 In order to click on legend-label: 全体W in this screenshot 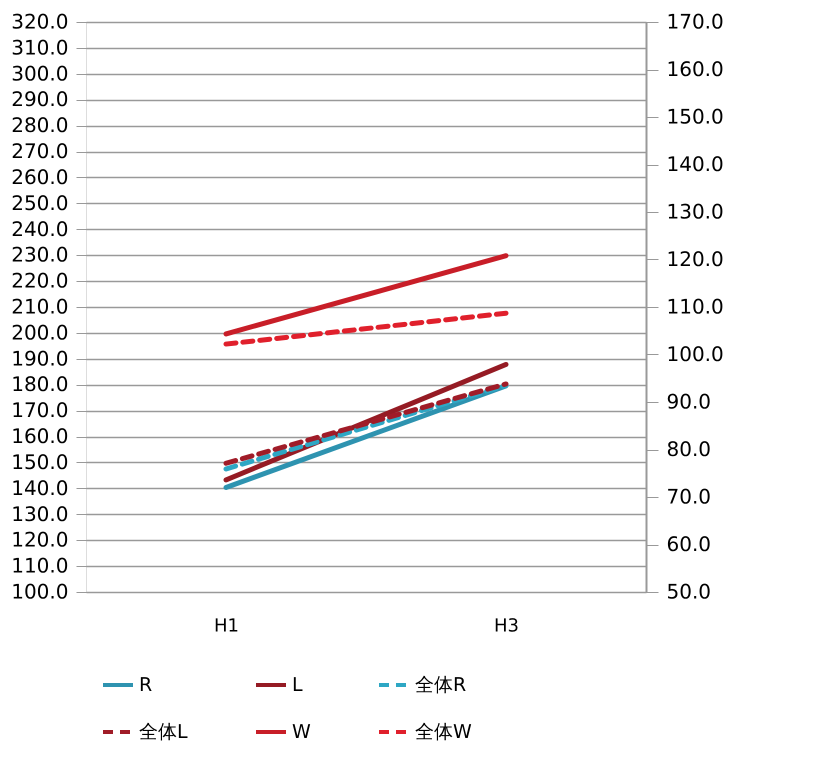, I will do `click(443, 732)`.